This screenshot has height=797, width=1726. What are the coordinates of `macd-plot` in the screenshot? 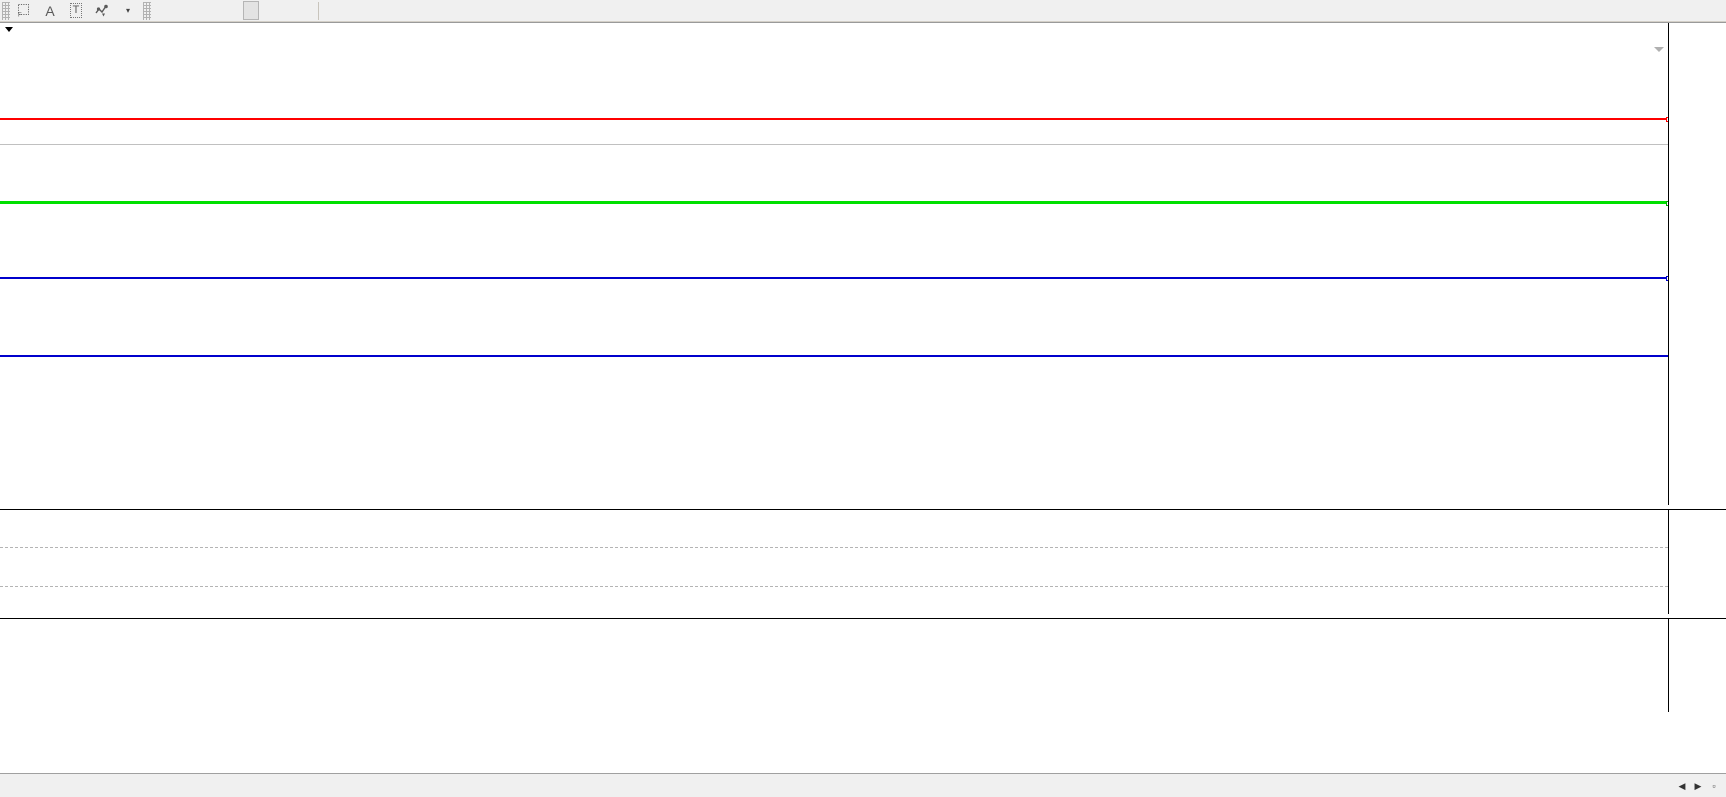 It's located at (834, 665).